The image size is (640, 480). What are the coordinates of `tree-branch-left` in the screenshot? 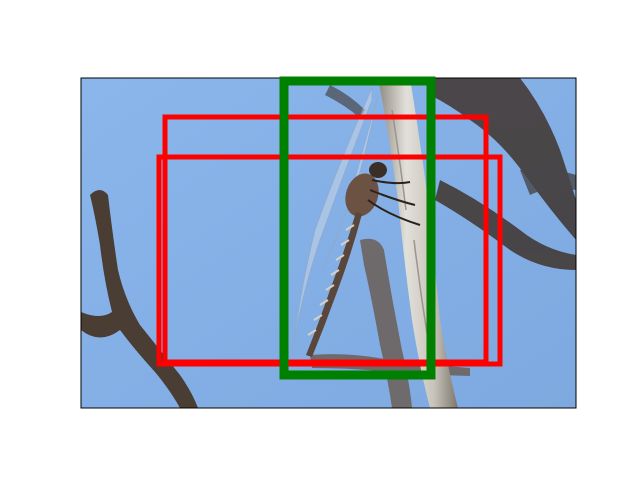 It's located at (139, 299).